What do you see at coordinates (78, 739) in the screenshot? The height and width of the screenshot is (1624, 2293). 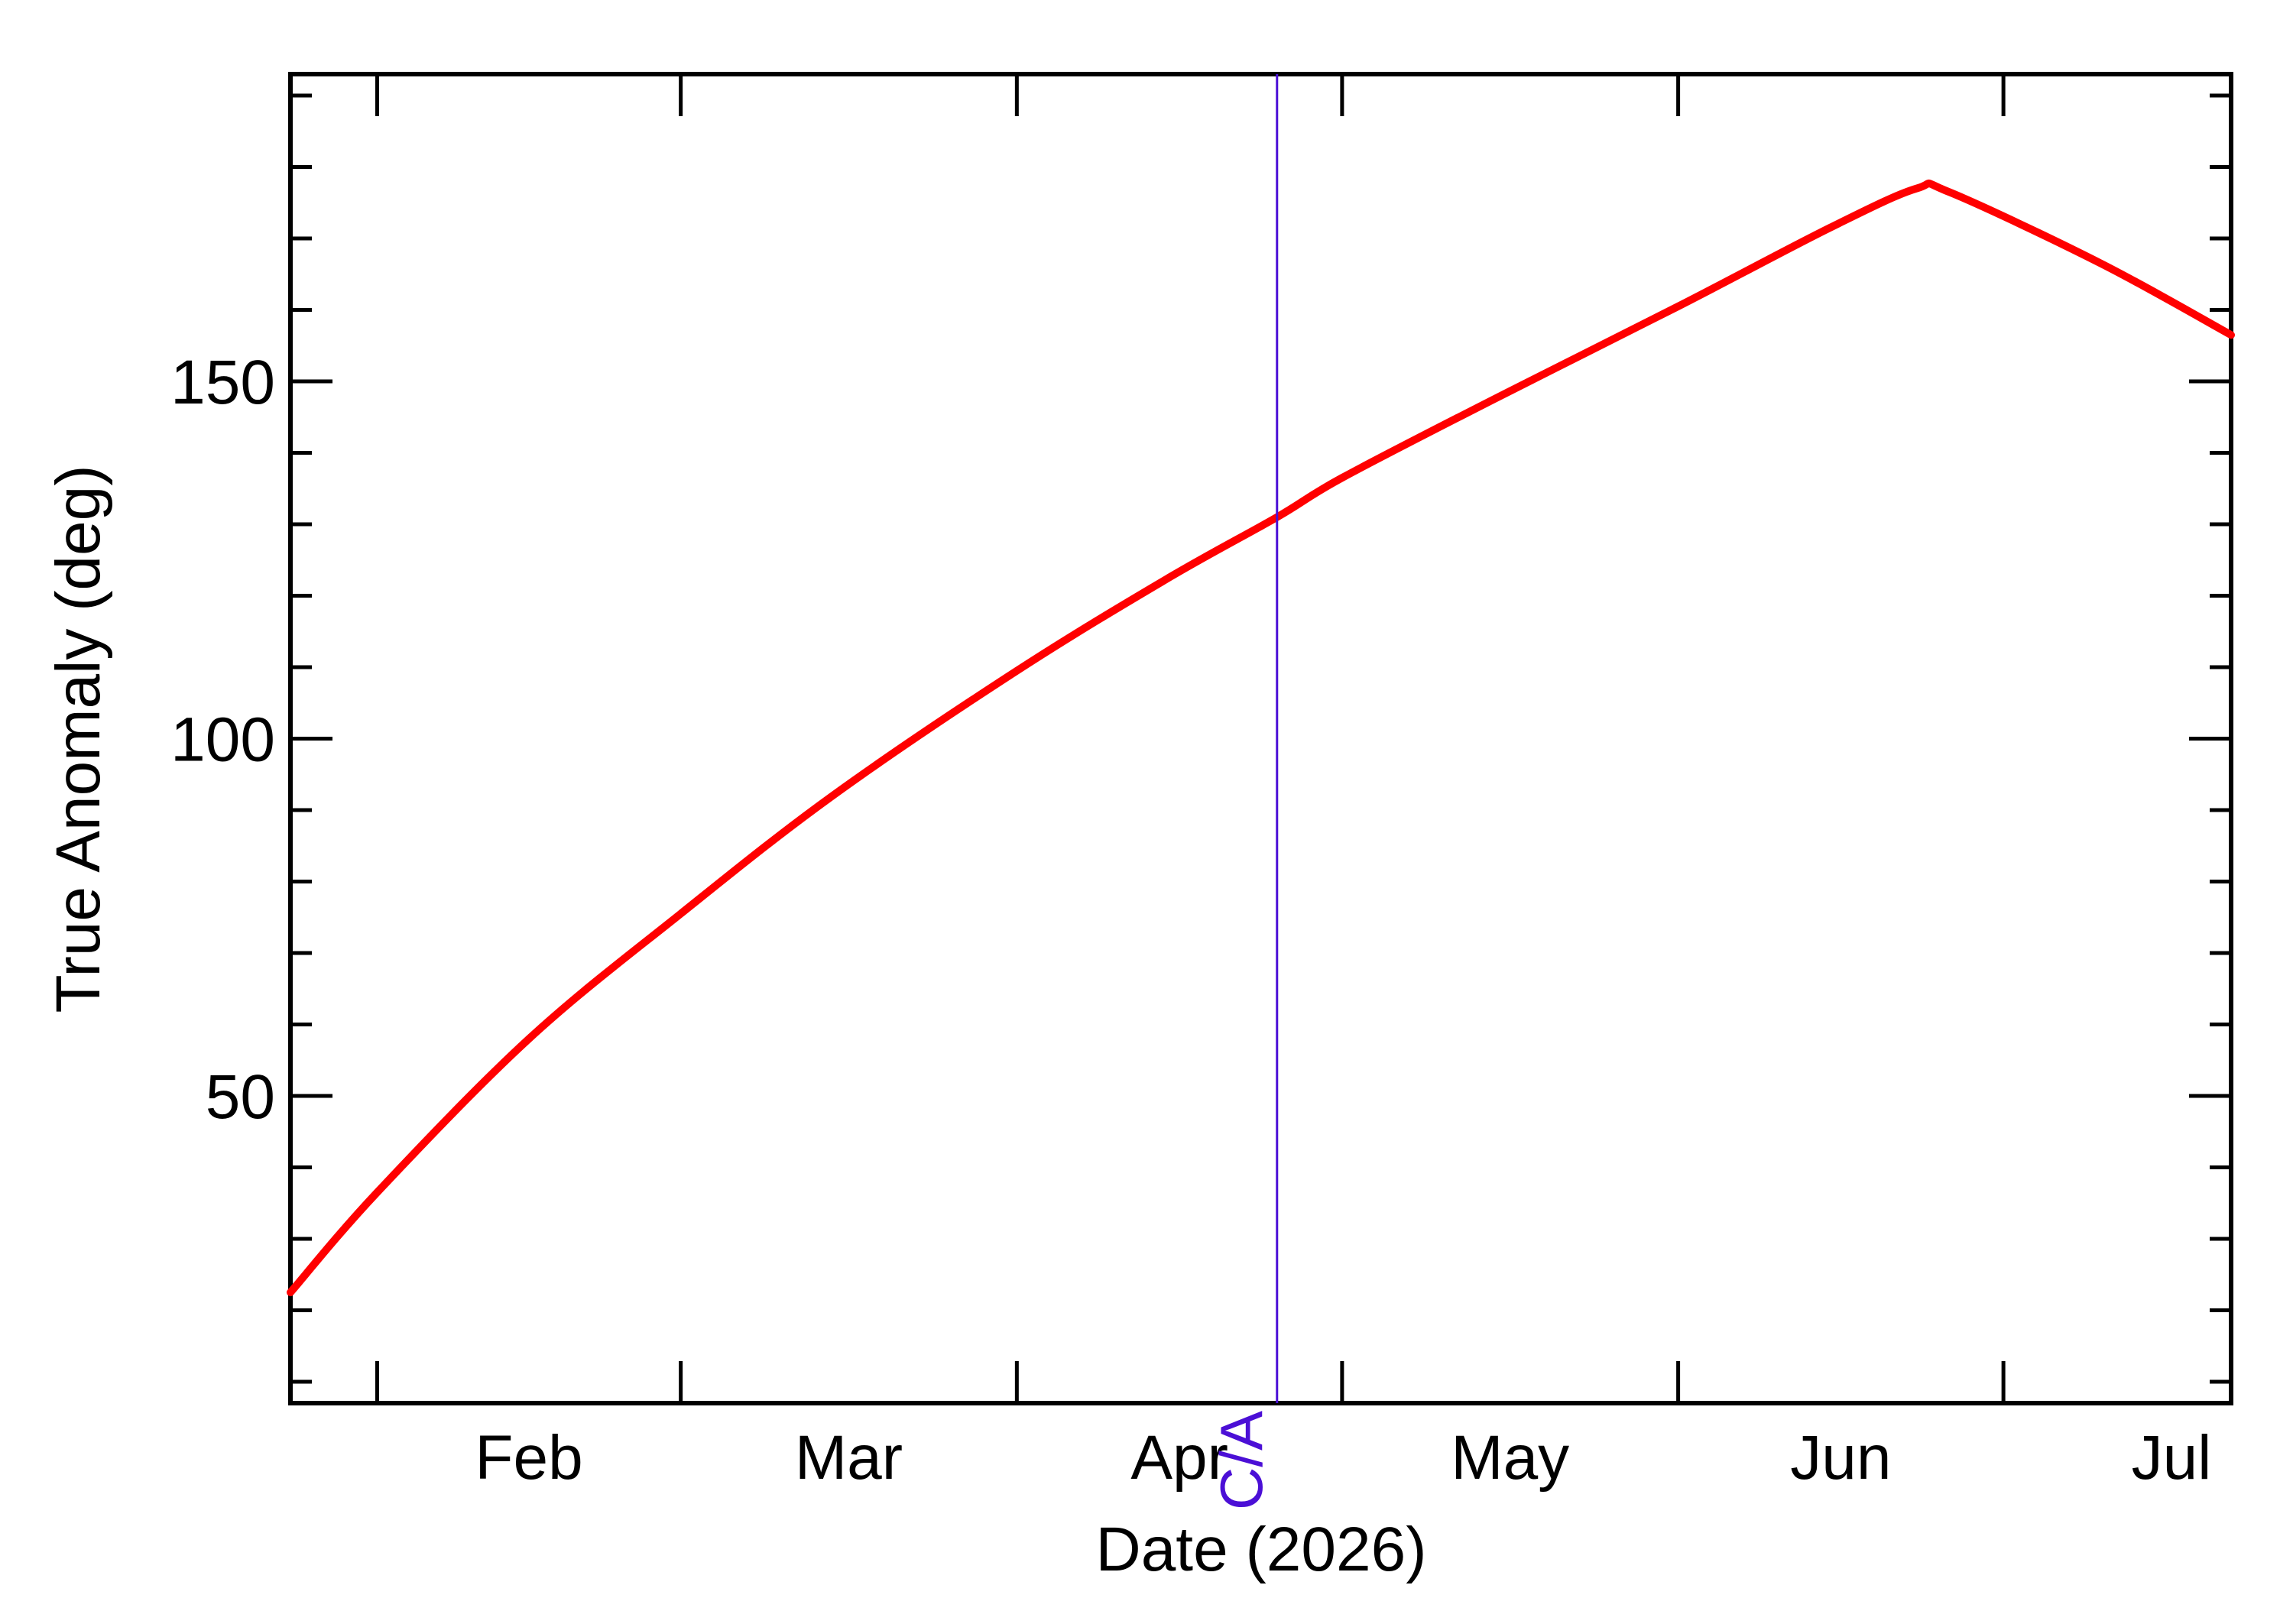 I see `y-axis-label: True Anomaly (deg)` at bounding box center [78, 739].